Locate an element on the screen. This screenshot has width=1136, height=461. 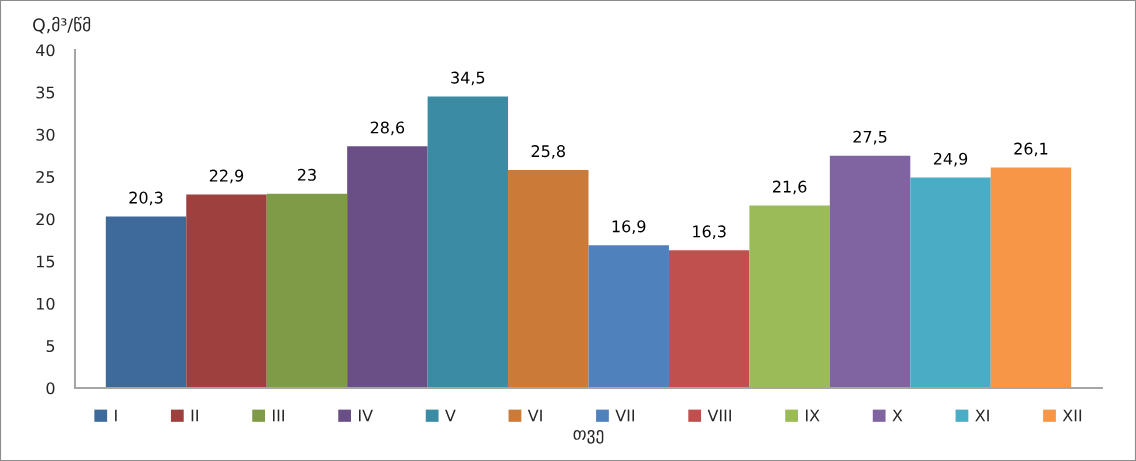
legend-label: III is located at coordinates (278, 415).